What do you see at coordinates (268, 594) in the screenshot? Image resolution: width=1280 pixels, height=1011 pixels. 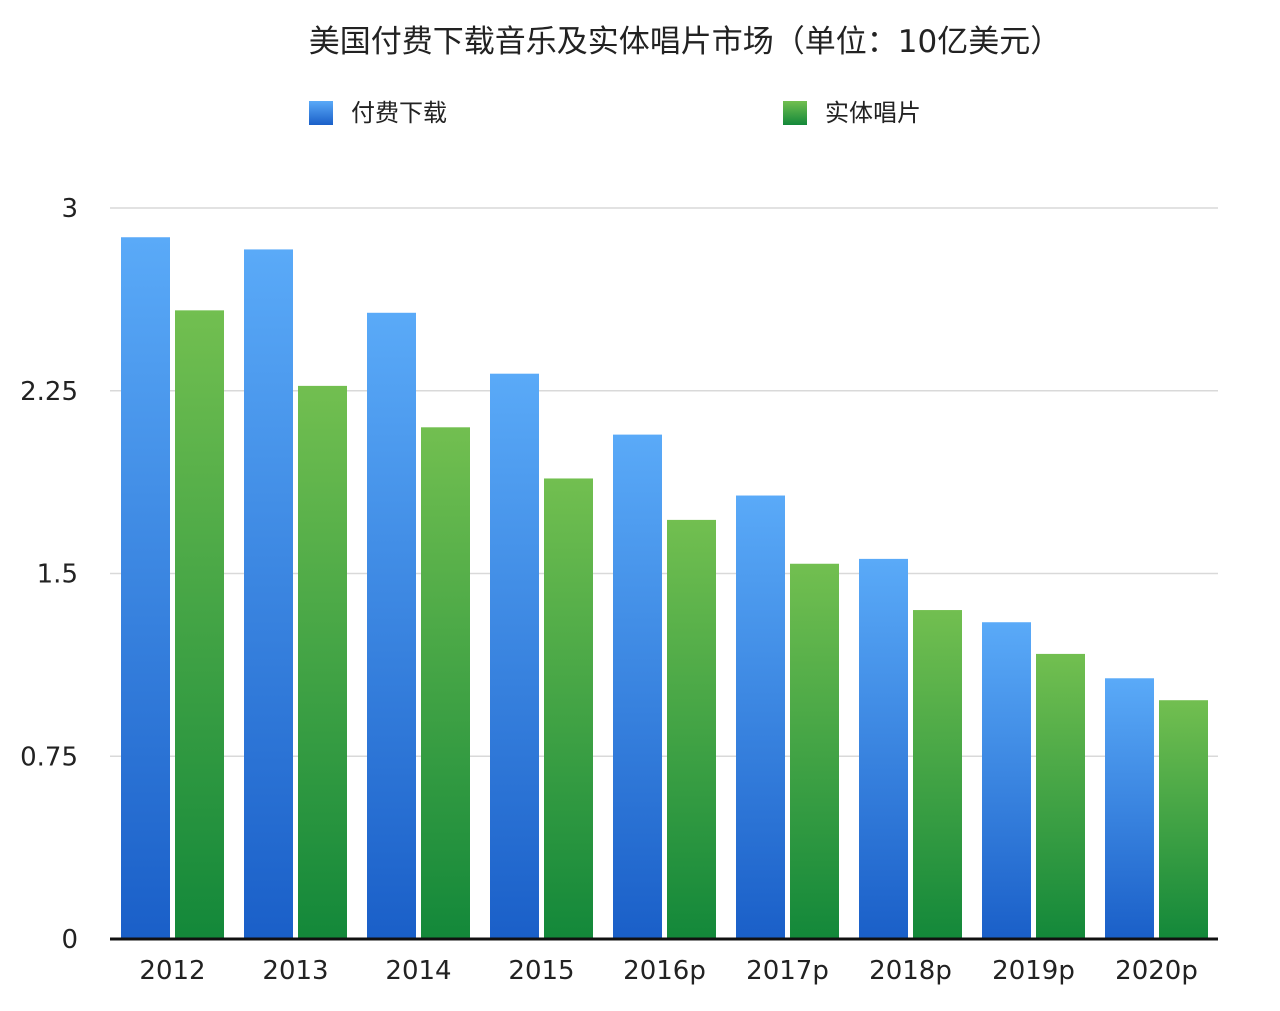 I see `bar-download-2013` at bounding box center [268, 594].